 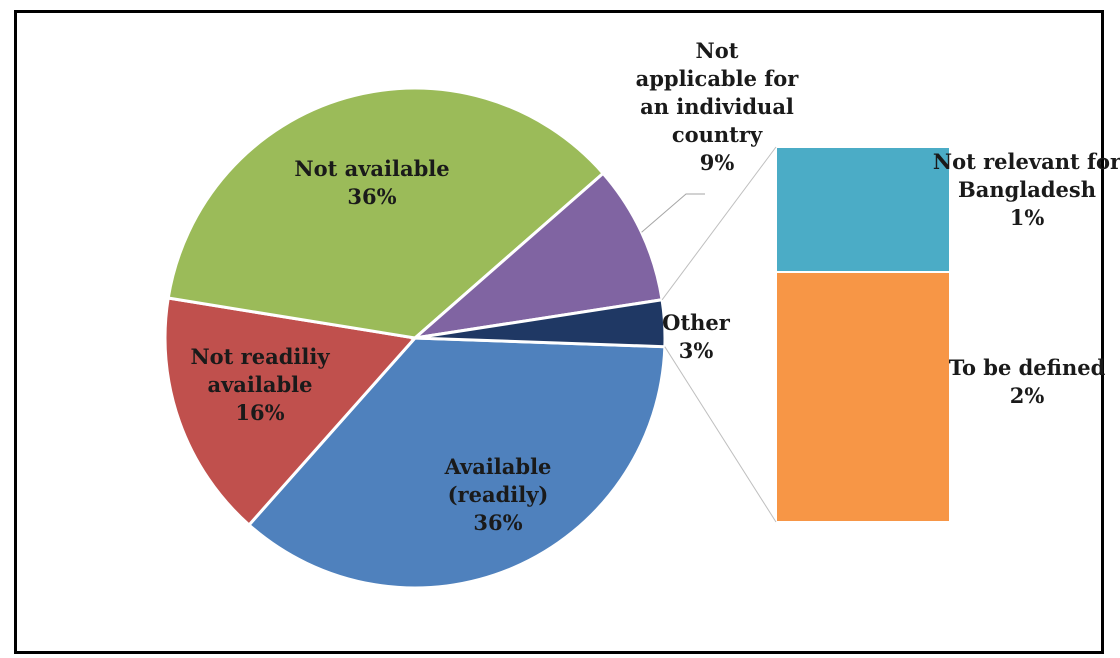 What do you see at coordinates (718, 78) in the screenshot?
I see `slice-not-applicable-for-an-individual-country-label-line: applicable for` at bounding box center [718, 78].